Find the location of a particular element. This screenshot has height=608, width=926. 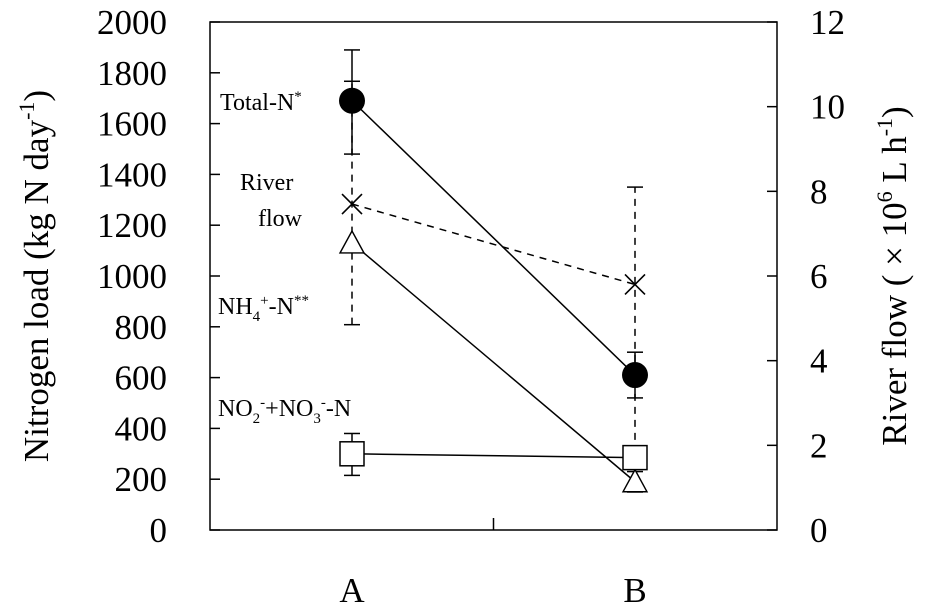

left-axis-title-part: -1 is located at coordinates (26, 111).